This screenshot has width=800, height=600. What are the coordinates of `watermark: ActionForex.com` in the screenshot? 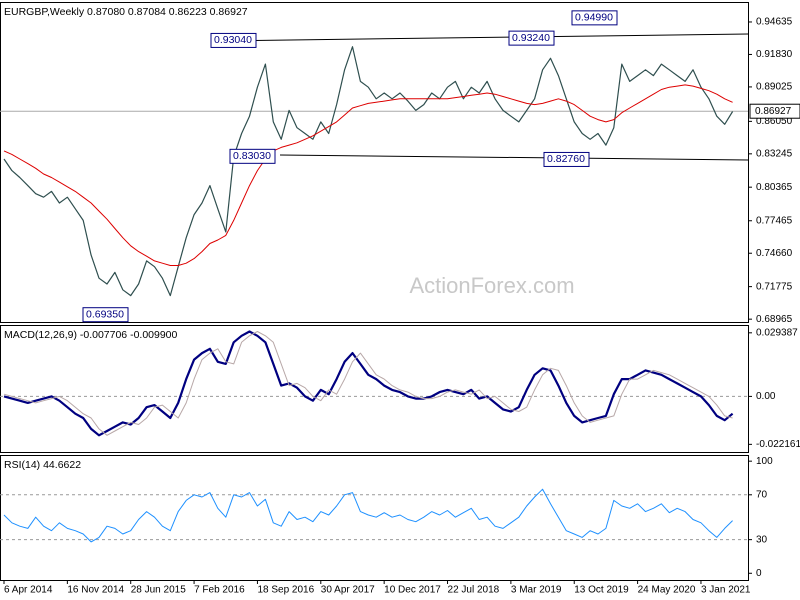 It's located at (491, 285).